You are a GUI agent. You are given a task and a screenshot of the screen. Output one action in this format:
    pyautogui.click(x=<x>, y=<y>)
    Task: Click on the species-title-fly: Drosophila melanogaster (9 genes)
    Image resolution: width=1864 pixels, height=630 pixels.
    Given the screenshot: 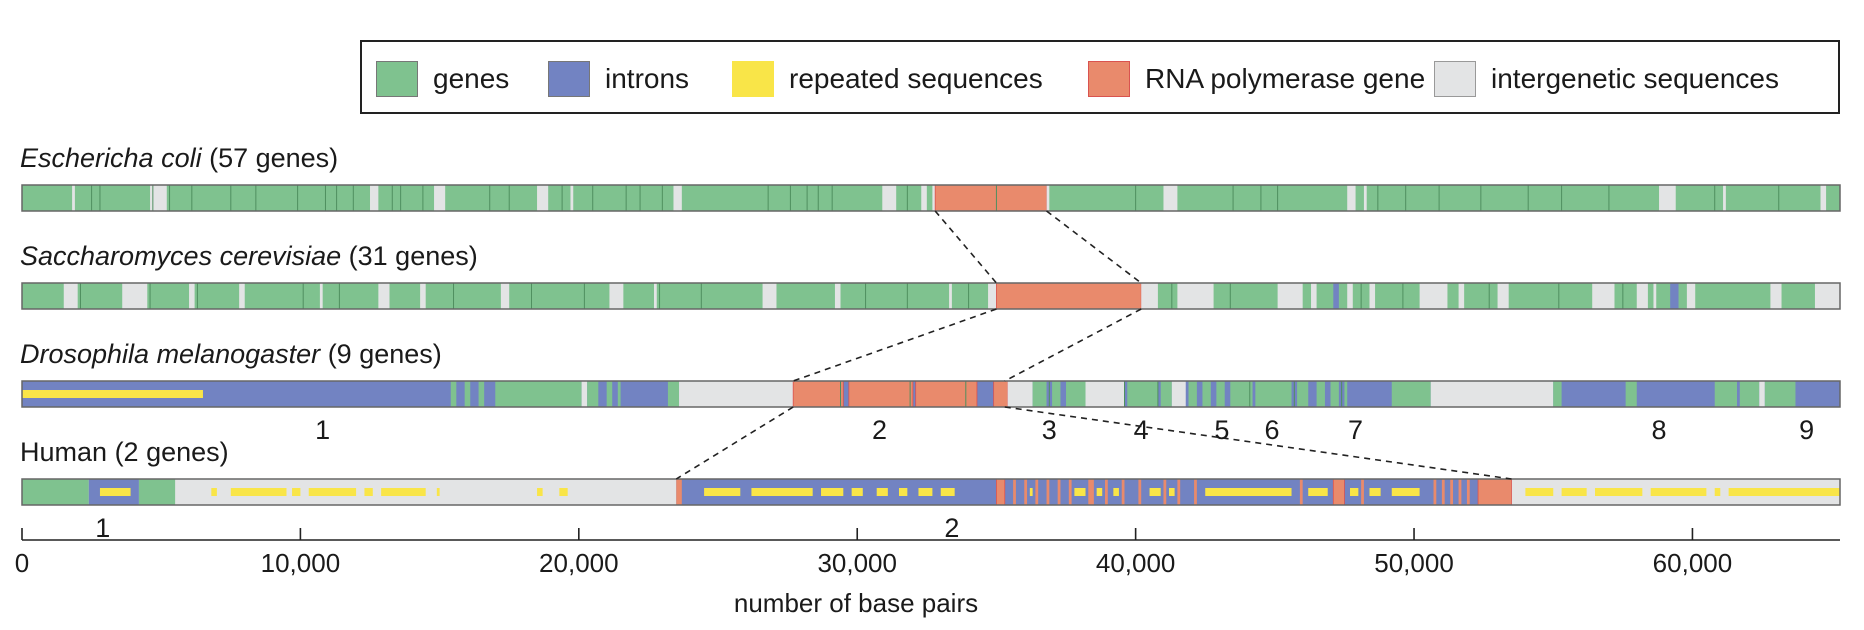 What is the action you would take?
    pyautogui.click(x=231, y=354)
    